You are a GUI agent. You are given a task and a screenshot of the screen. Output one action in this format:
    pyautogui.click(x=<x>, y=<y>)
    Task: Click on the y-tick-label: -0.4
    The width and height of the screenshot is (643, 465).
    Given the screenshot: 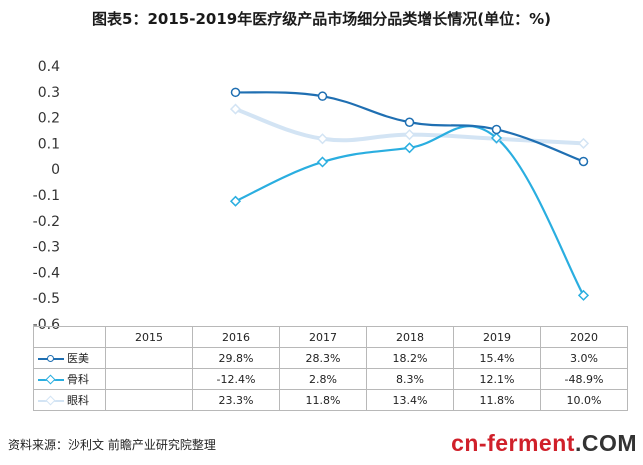 What is the action you would take?
    pyautogui.click(x=46, y=273)
    